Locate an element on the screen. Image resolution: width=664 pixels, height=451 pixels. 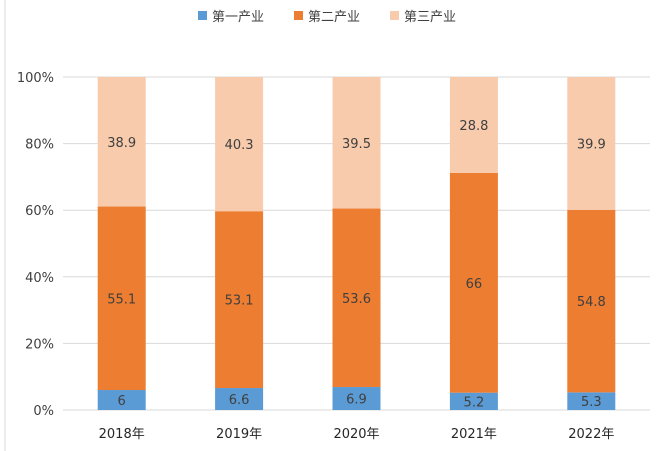
data-label: 66 is located at coordinates (474, 284).